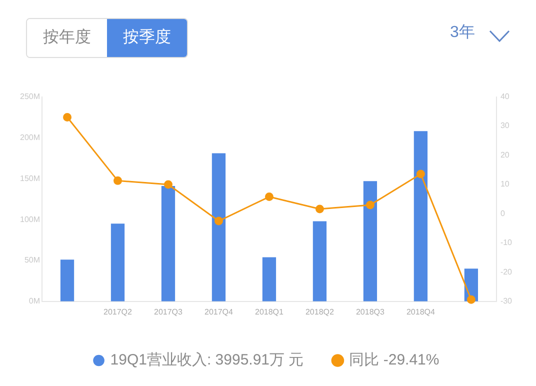  I want to click on x-tick-label: 2018Q3, so click(370, 311).